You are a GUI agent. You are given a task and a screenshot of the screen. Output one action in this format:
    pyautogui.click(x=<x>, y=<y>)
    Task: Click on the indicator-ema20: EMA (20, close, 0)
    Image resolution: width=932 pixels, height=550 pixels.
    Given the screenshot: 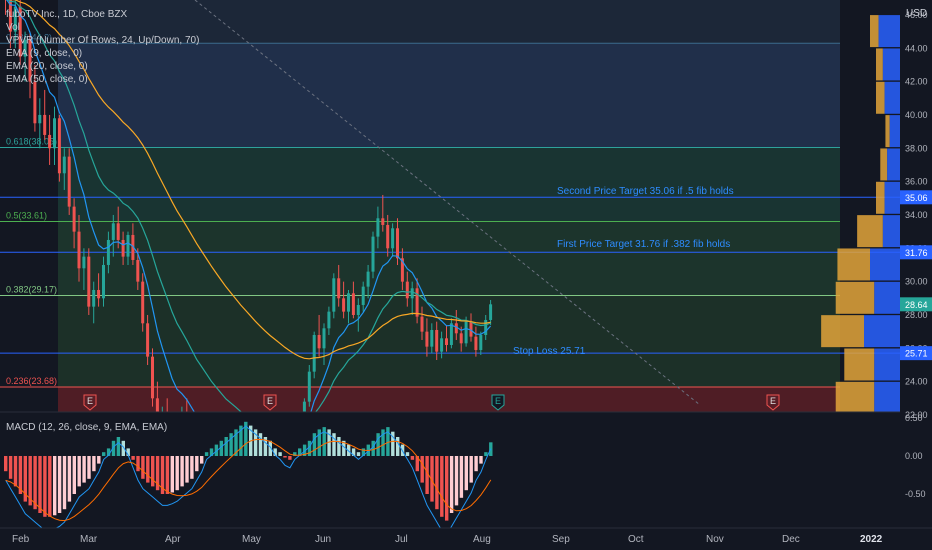 What is the action you would take?
    pyautogui.click(x=47, y=66)
    